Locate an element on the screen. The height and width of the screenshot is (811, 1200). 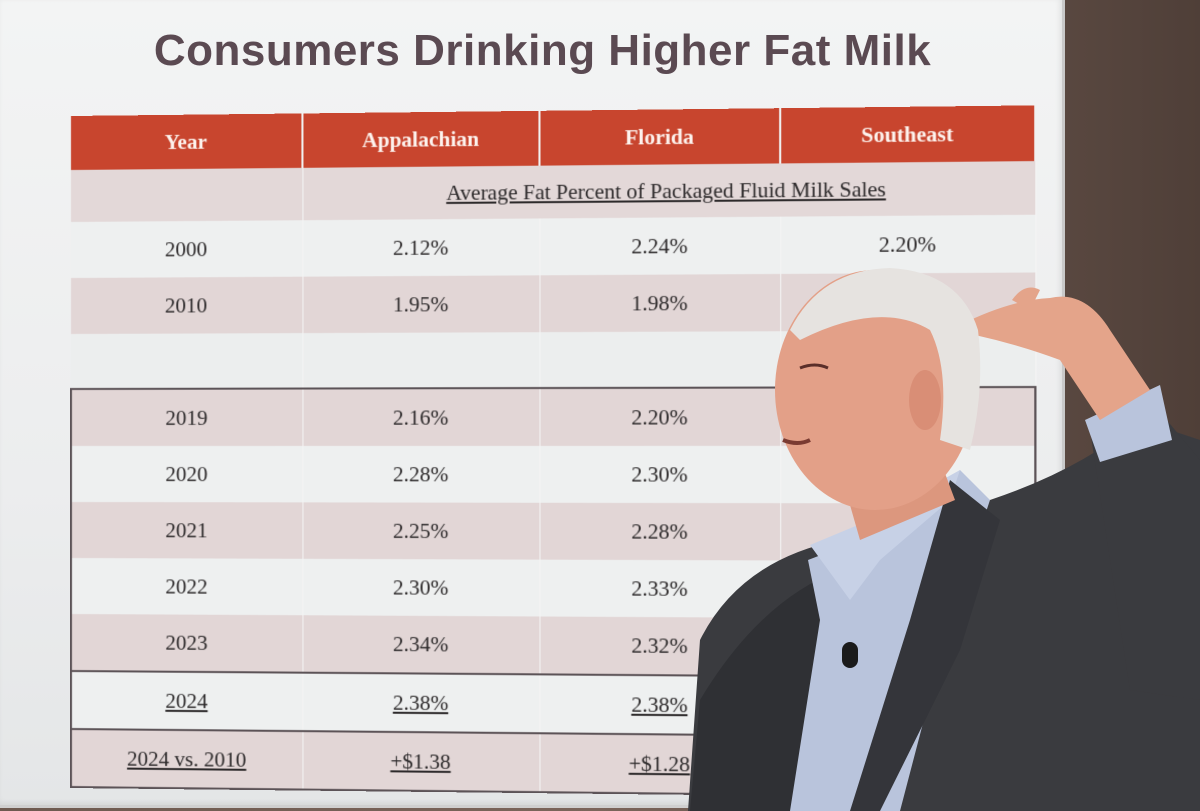
lapel-microphone is located at coordinates (850, 655).